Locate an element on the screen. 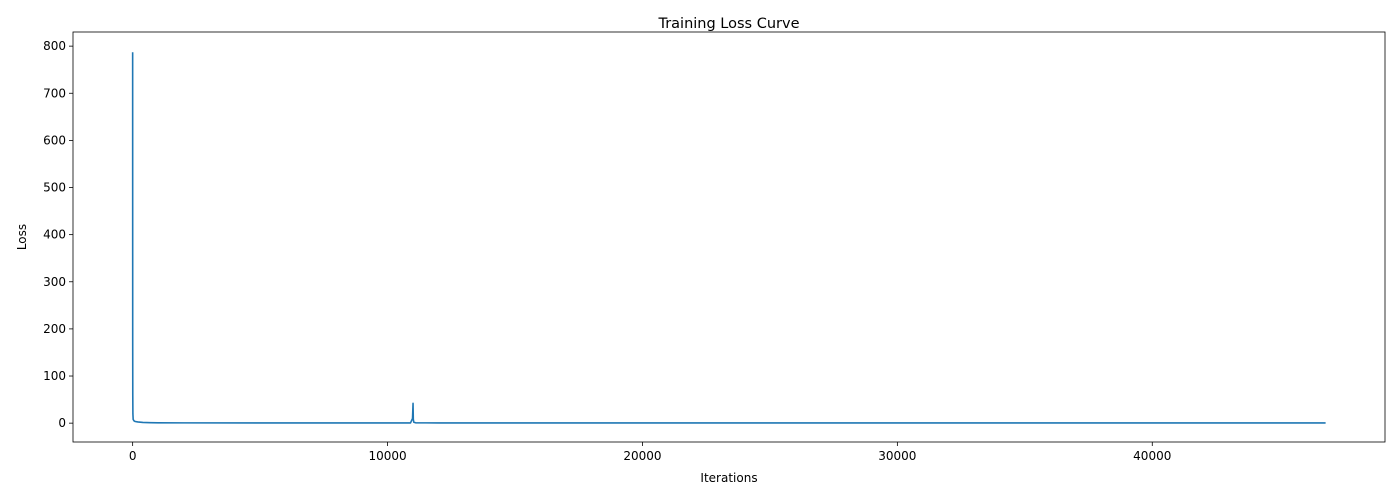  y-tick-label: 0 is located at coordinates (62, 423).